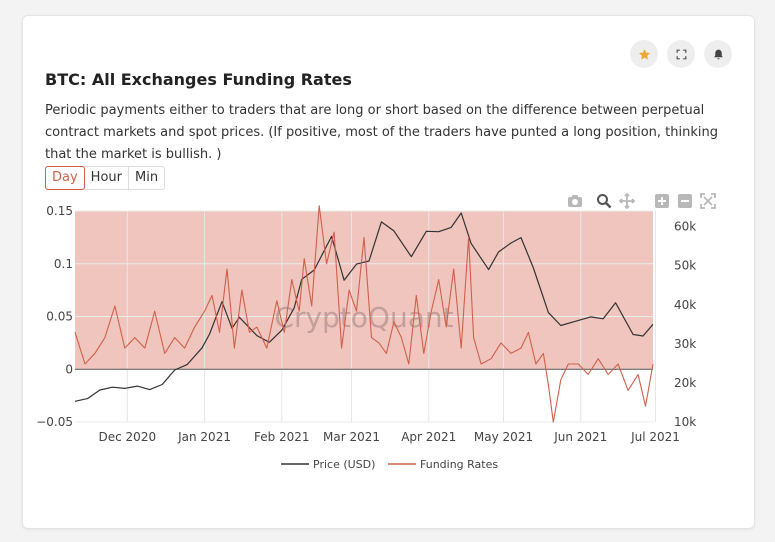  I want to click on resolution-tabs: Day Hour Min, so click(105, 178).